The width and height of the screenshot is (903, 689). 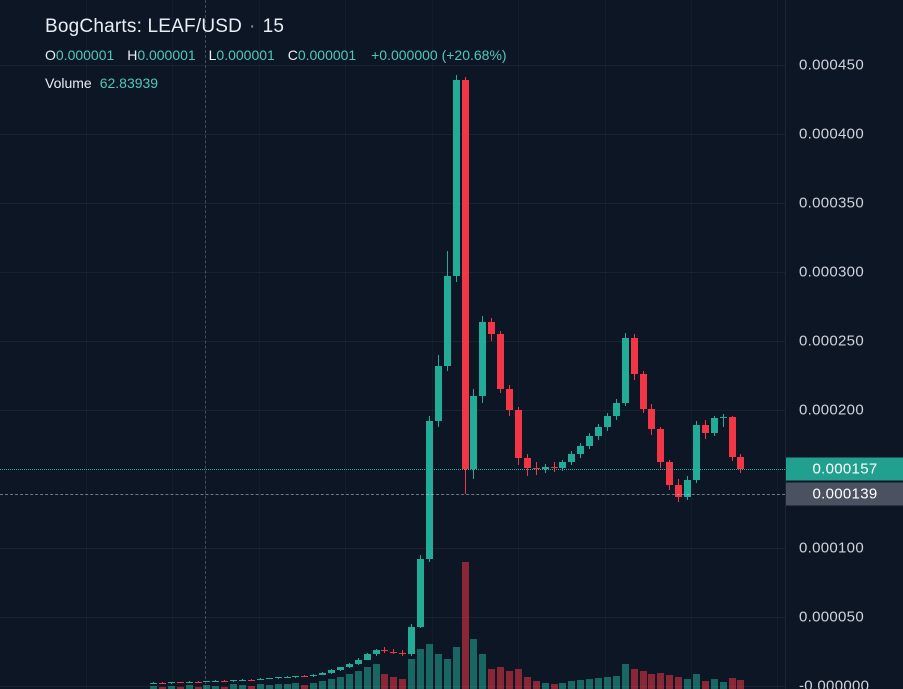 What do you see at coordinates (68, 83) in the screenshot?
I see `volume-label: Volume` at bounding box center [68, 83].